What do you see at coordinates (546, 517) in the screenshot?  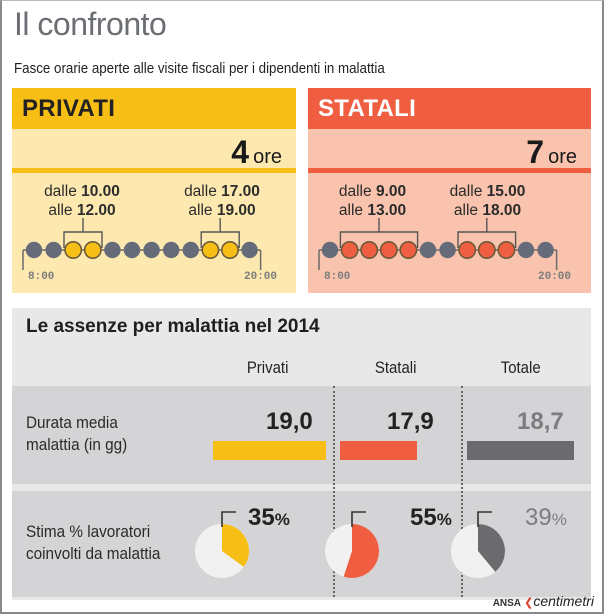 I see `pct-totale: 39%` at bounding box center [546, 517].